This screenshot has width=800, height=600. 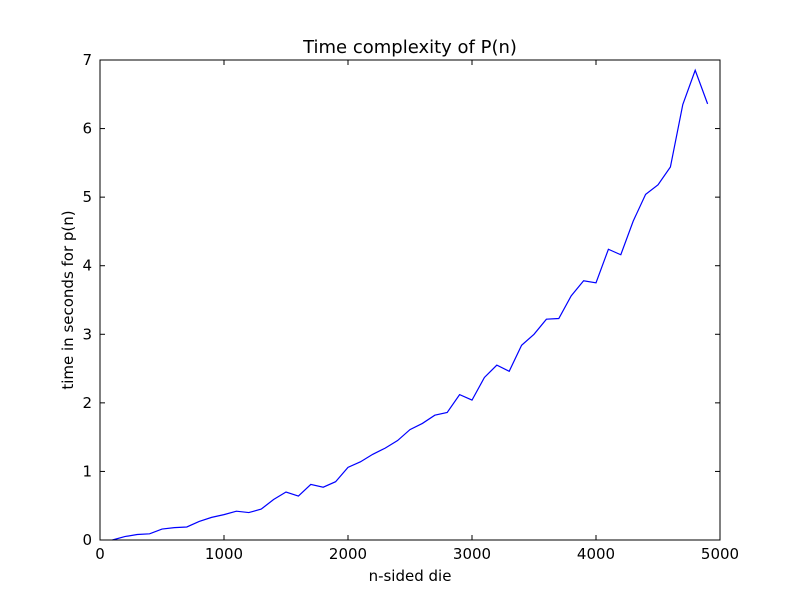 I want to click on x-axis-label: n-sided die, so click(x=410, y=576).